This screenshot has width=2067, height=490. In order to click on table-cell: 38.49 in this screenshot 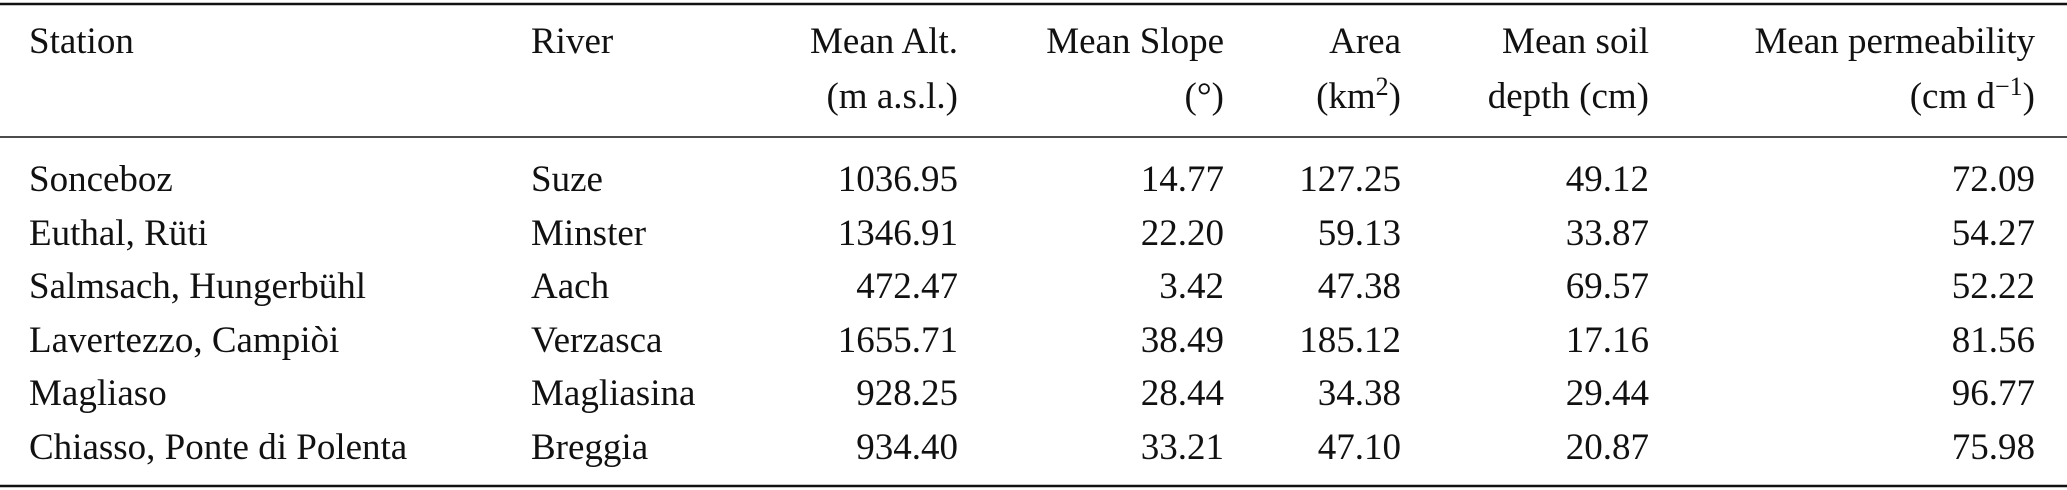, I will do `click(1182, 340)`.